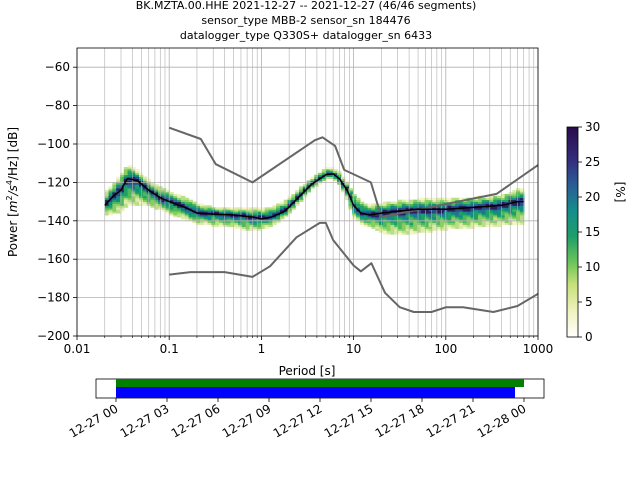 This screenshot has width=640, height=480. I want to click on x-tick-label: 100, so click(445, 349).